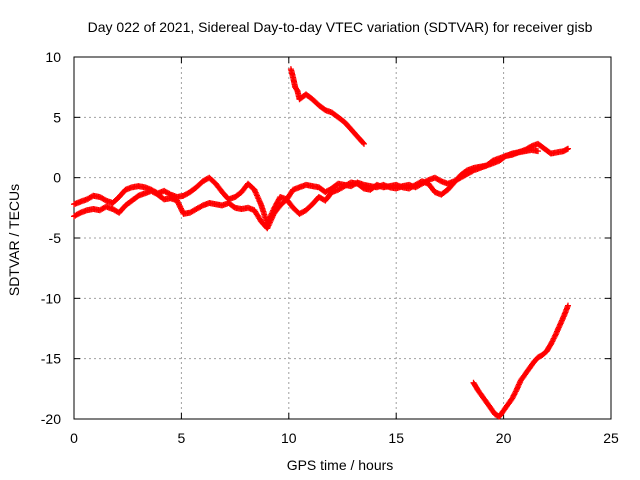  Describe the element at coordinates (53, 57) in the screenshot. I see `y-tick-label: 10` at that location.